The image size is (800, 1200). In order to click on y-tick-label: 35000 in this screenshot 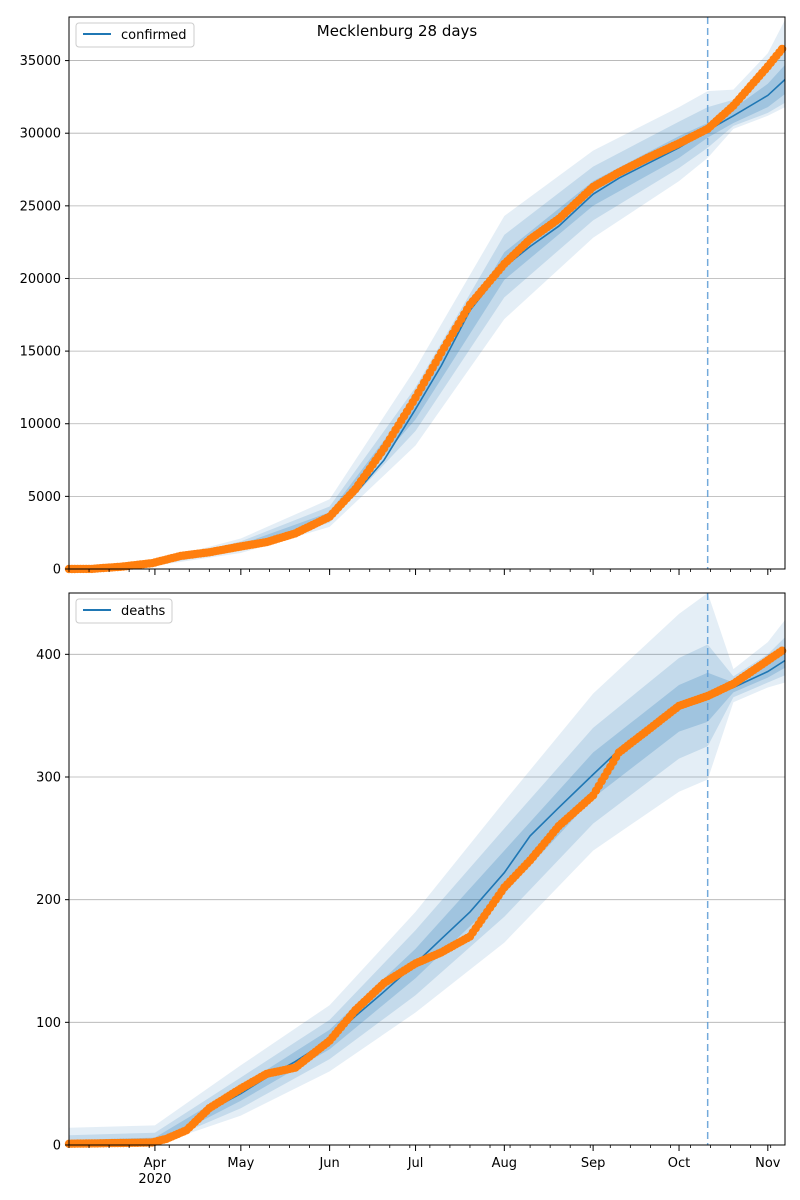, I will do `click(40, 61)`.